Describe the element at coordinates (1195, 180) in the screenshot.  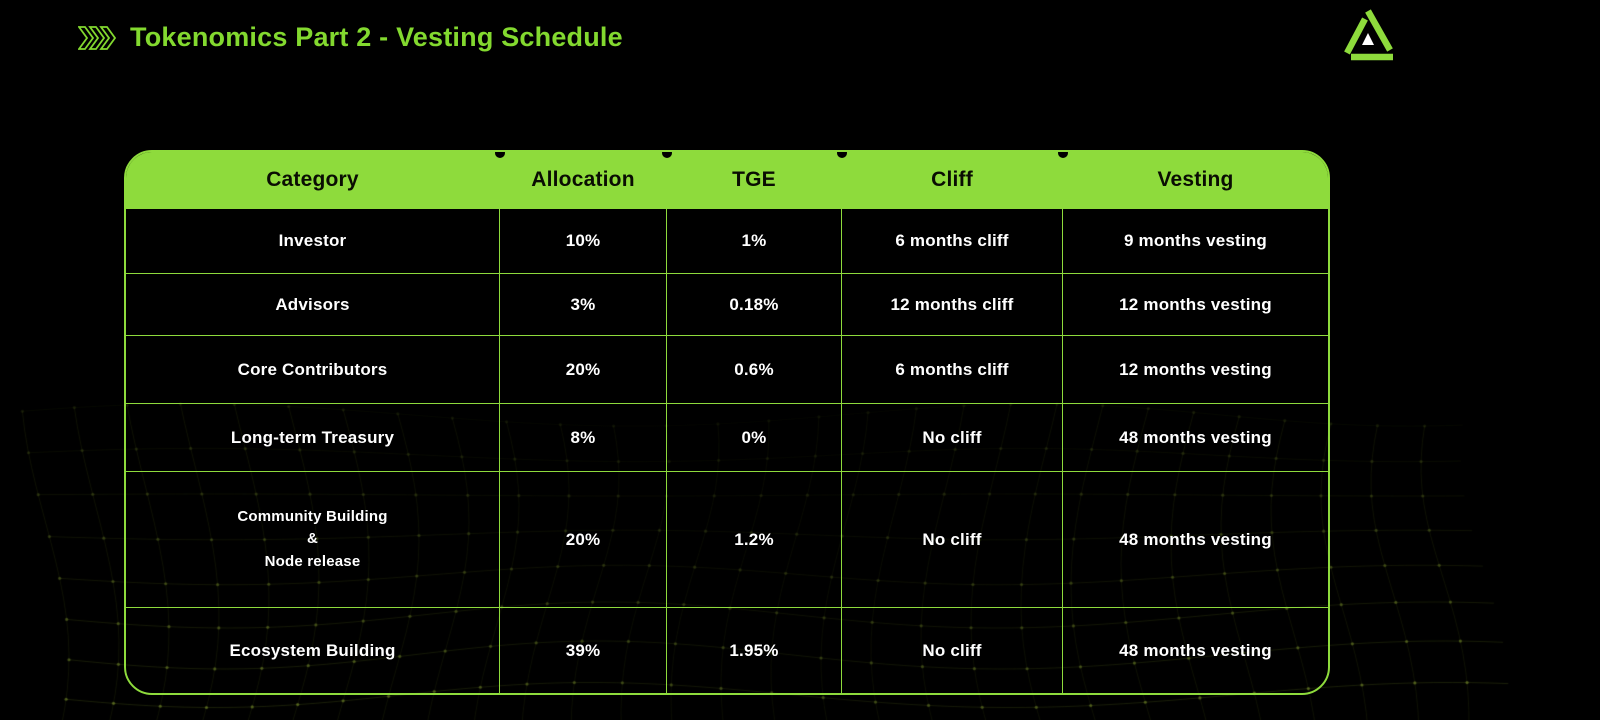
I see `column-header-vesting: Vesting` at that location.